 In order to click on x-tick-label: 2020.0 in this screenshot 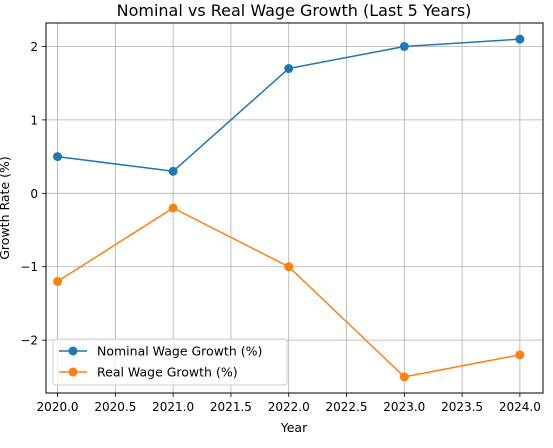, I will do `click(58, 407)`.